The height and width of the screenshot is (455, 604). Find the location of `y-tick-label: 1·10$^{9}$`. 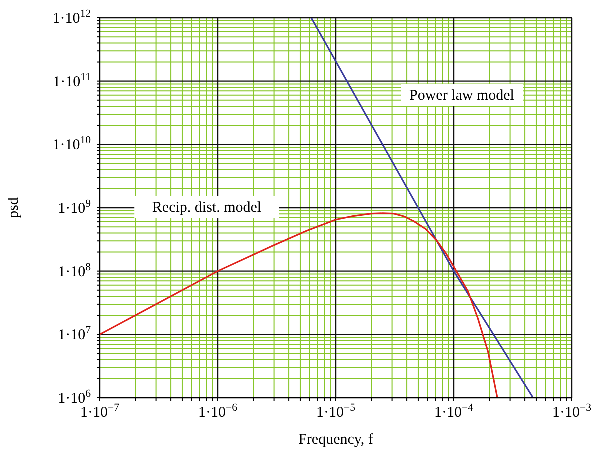

y-tick-label: 1·10$^{9}$ is located at coordinates (74, 207).